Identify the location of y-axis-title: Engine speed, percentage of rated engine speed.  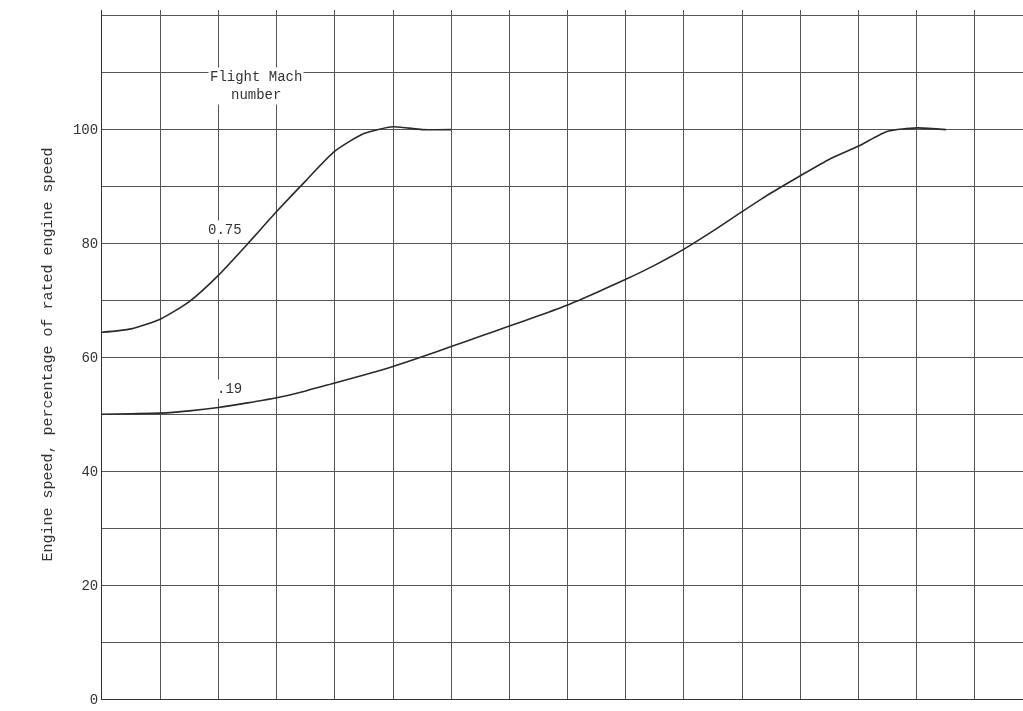
(49, 354).